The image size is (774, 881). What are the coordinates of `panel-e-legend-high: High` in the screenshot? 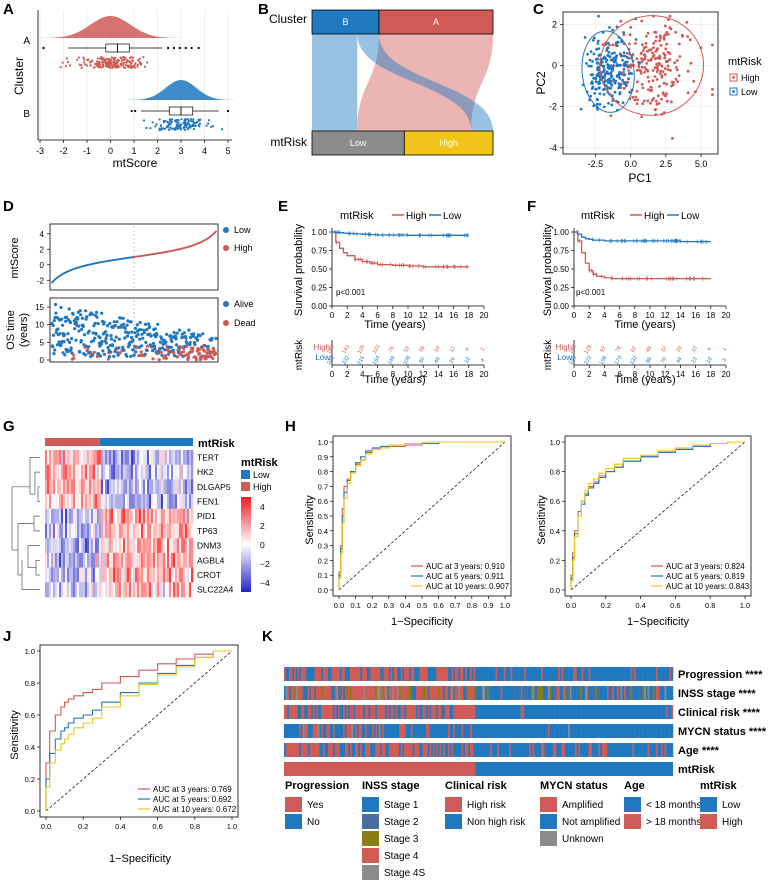 It's located at (416, 216).